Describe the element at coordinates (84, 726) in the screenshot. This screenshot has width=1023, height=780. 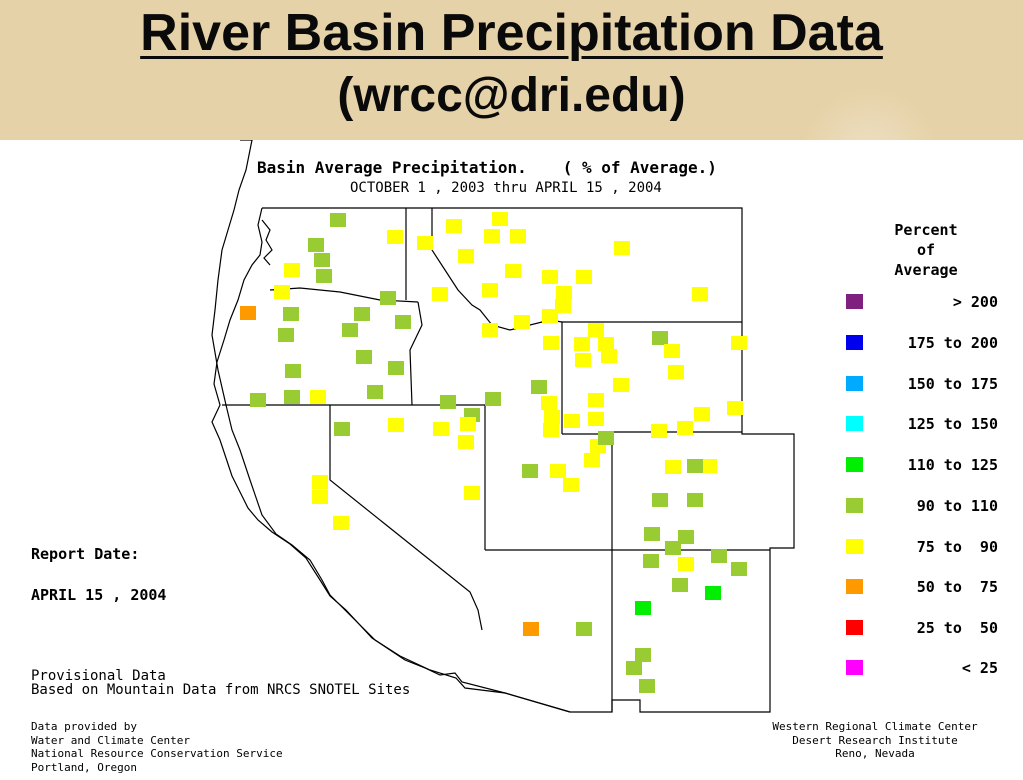
I see `credits-left-line: Data provided by` at that location.